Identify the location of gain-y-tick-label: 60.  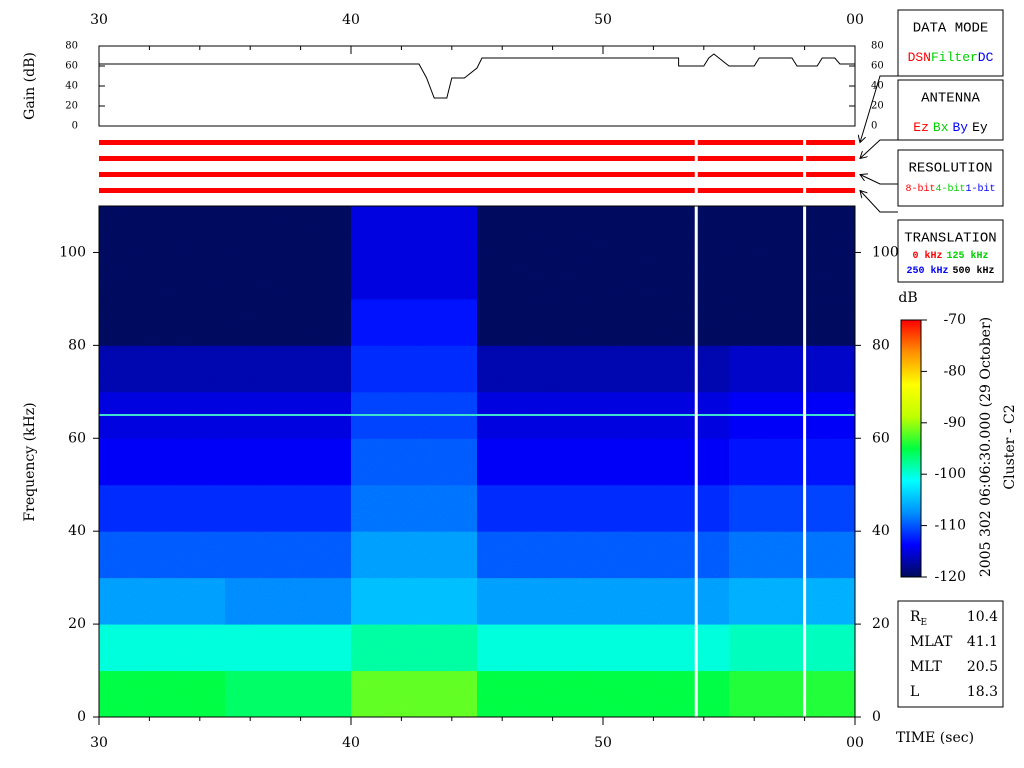
(71, 66).